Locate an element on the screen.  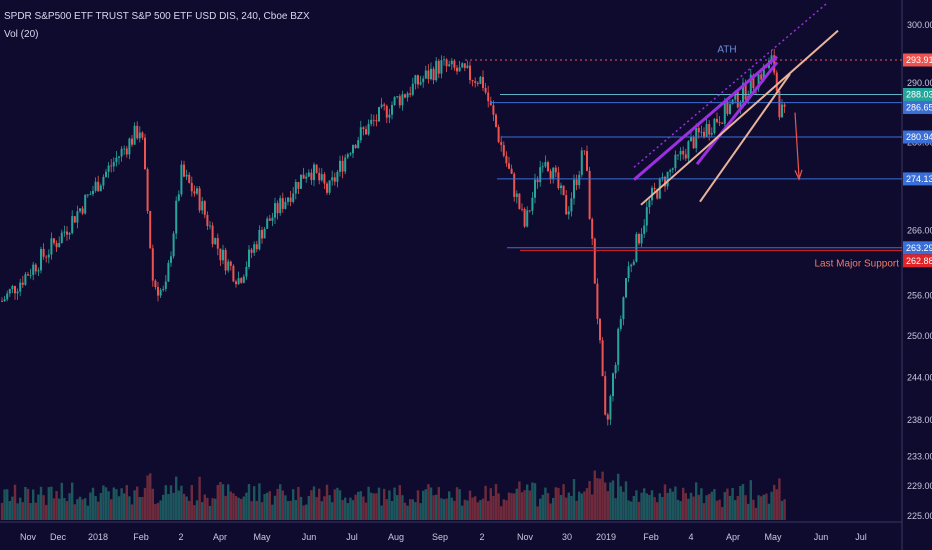
price-level-tag-label: 288.03 is located at coordinates (919, 94).